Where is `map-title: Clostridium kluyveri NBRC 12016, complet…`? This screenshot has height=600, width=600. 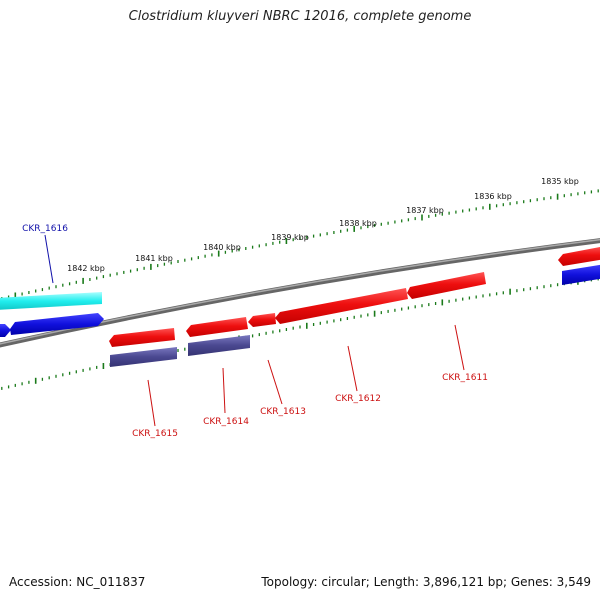 map-title: Clostridium kluyveri NBRC 12016, complet… is located at coordinates (300, 16).